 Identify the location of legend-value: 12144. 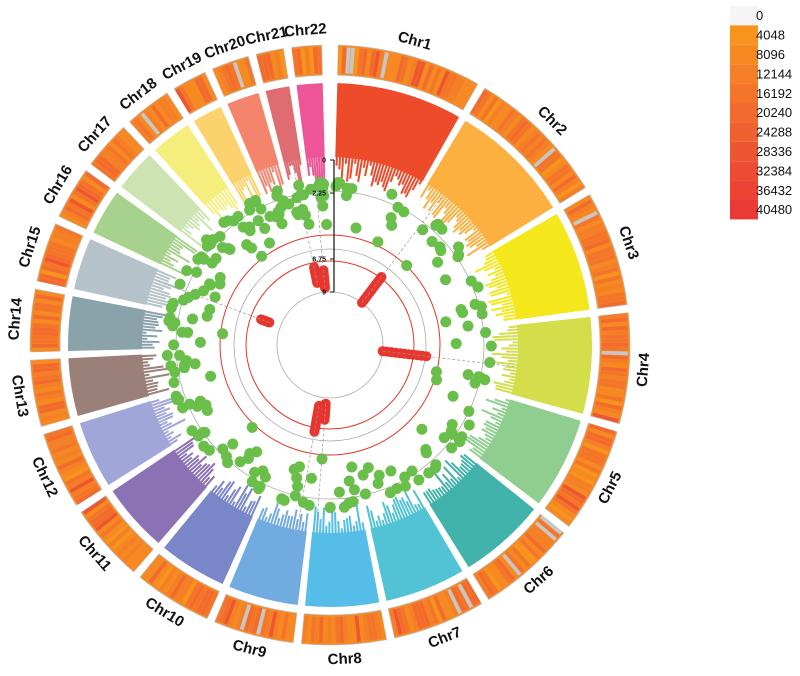
(774, 73).